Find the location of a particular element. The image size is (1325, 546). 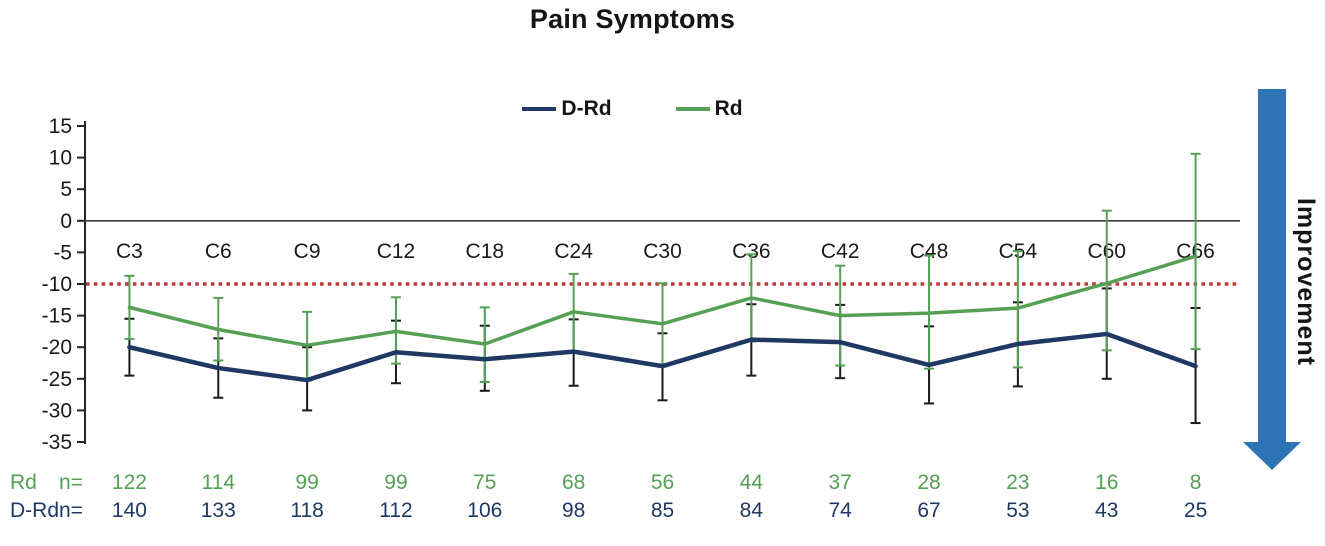

legend-item-drd: D-Rd is located at coordinates (567, 109).